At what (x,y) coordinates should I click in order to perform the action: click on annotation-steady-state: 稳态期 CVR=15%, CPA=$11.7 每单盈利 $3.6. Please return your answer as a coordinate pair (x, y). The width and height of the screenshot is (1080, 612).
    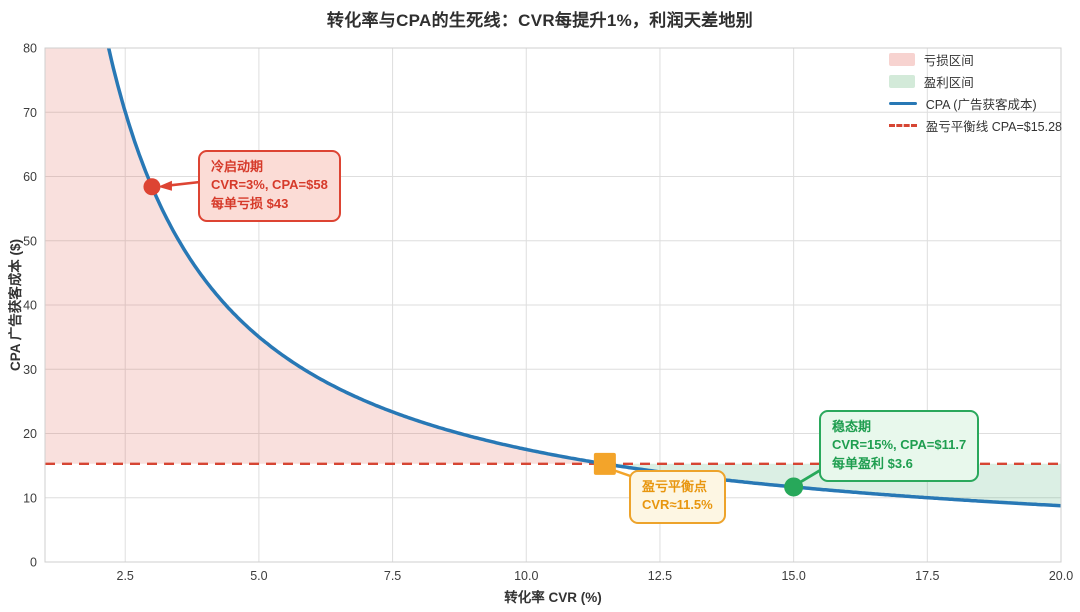
    Looking at the image, I should click on (899, 446).